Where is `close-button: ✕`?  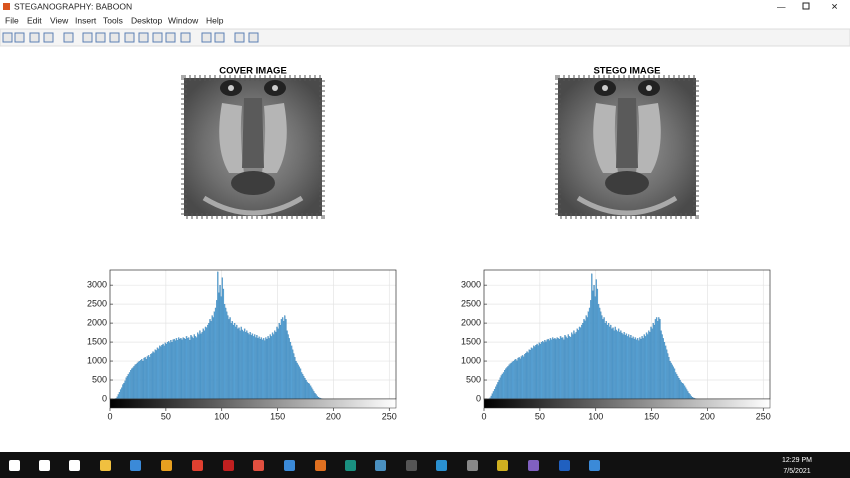 close-button: ✕ is located at coordinates (834, 6).